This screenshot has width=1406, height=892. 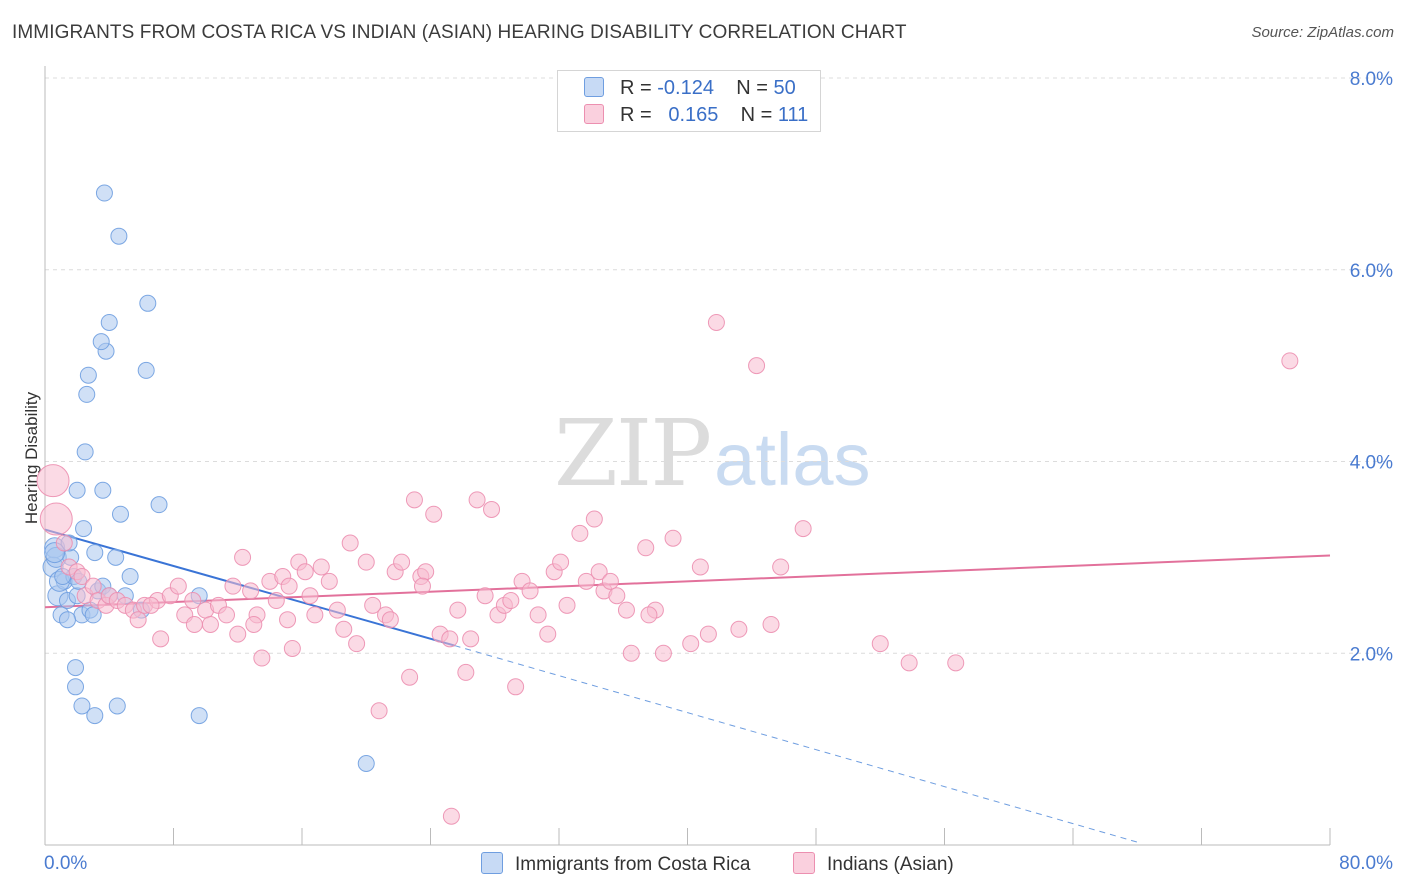 I want to click on legend-row-indian: R = 0.165 N = 111, so click(x=696, y=115).